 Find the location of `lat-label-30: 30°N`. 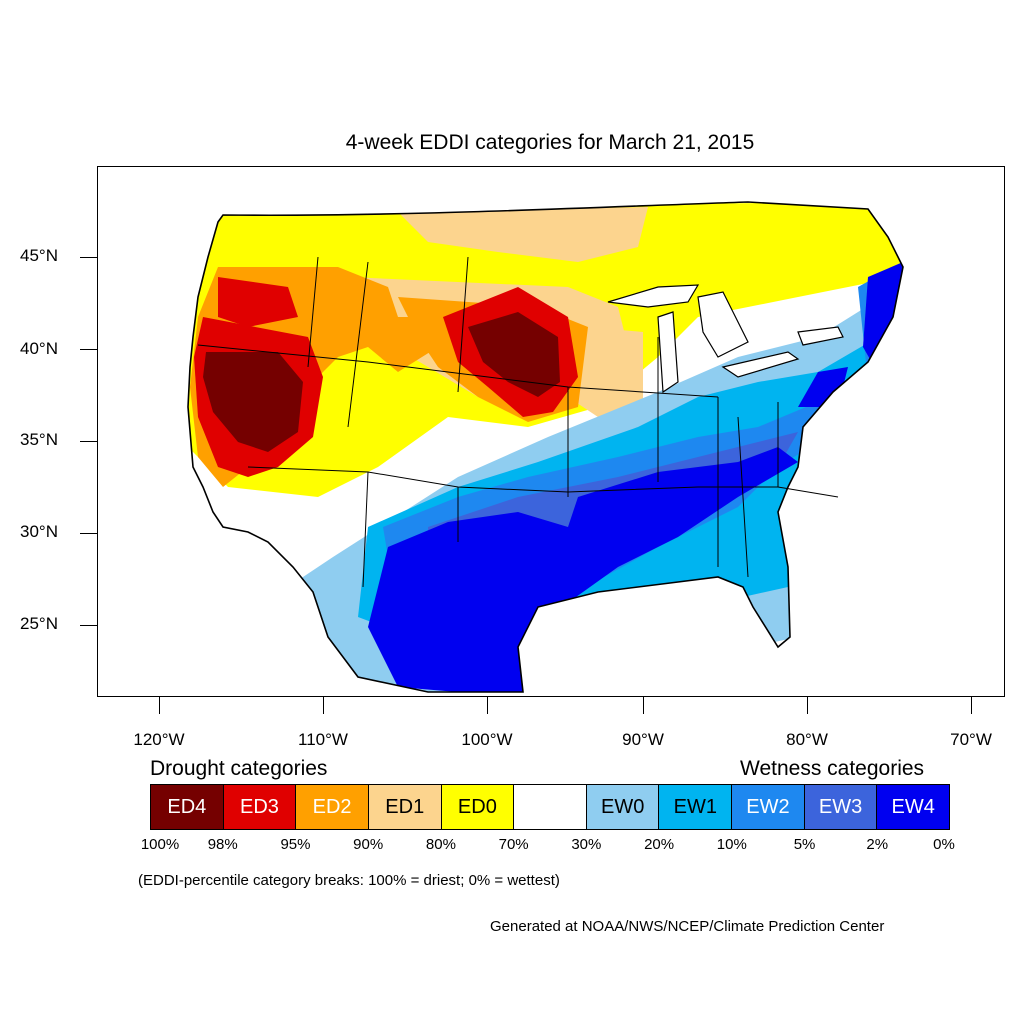

lat-label-30: 30°N is located at coordinates (39, 531).